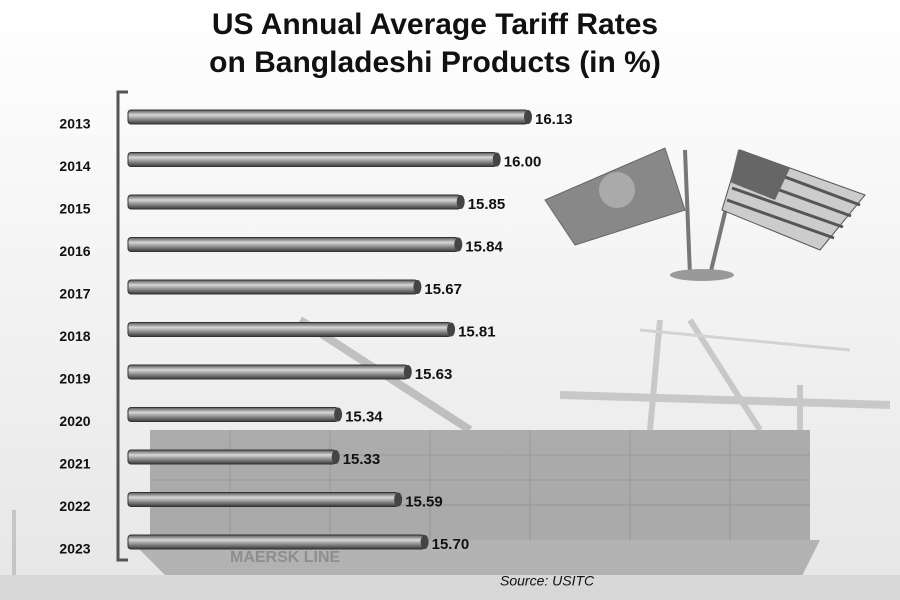 Image resolution: width=900 pixels, height=600 pixels. What do you see at coordinates (484, 246) in the screenshot?
I see `value-label: 15.84` at bounding box center [484, 246].